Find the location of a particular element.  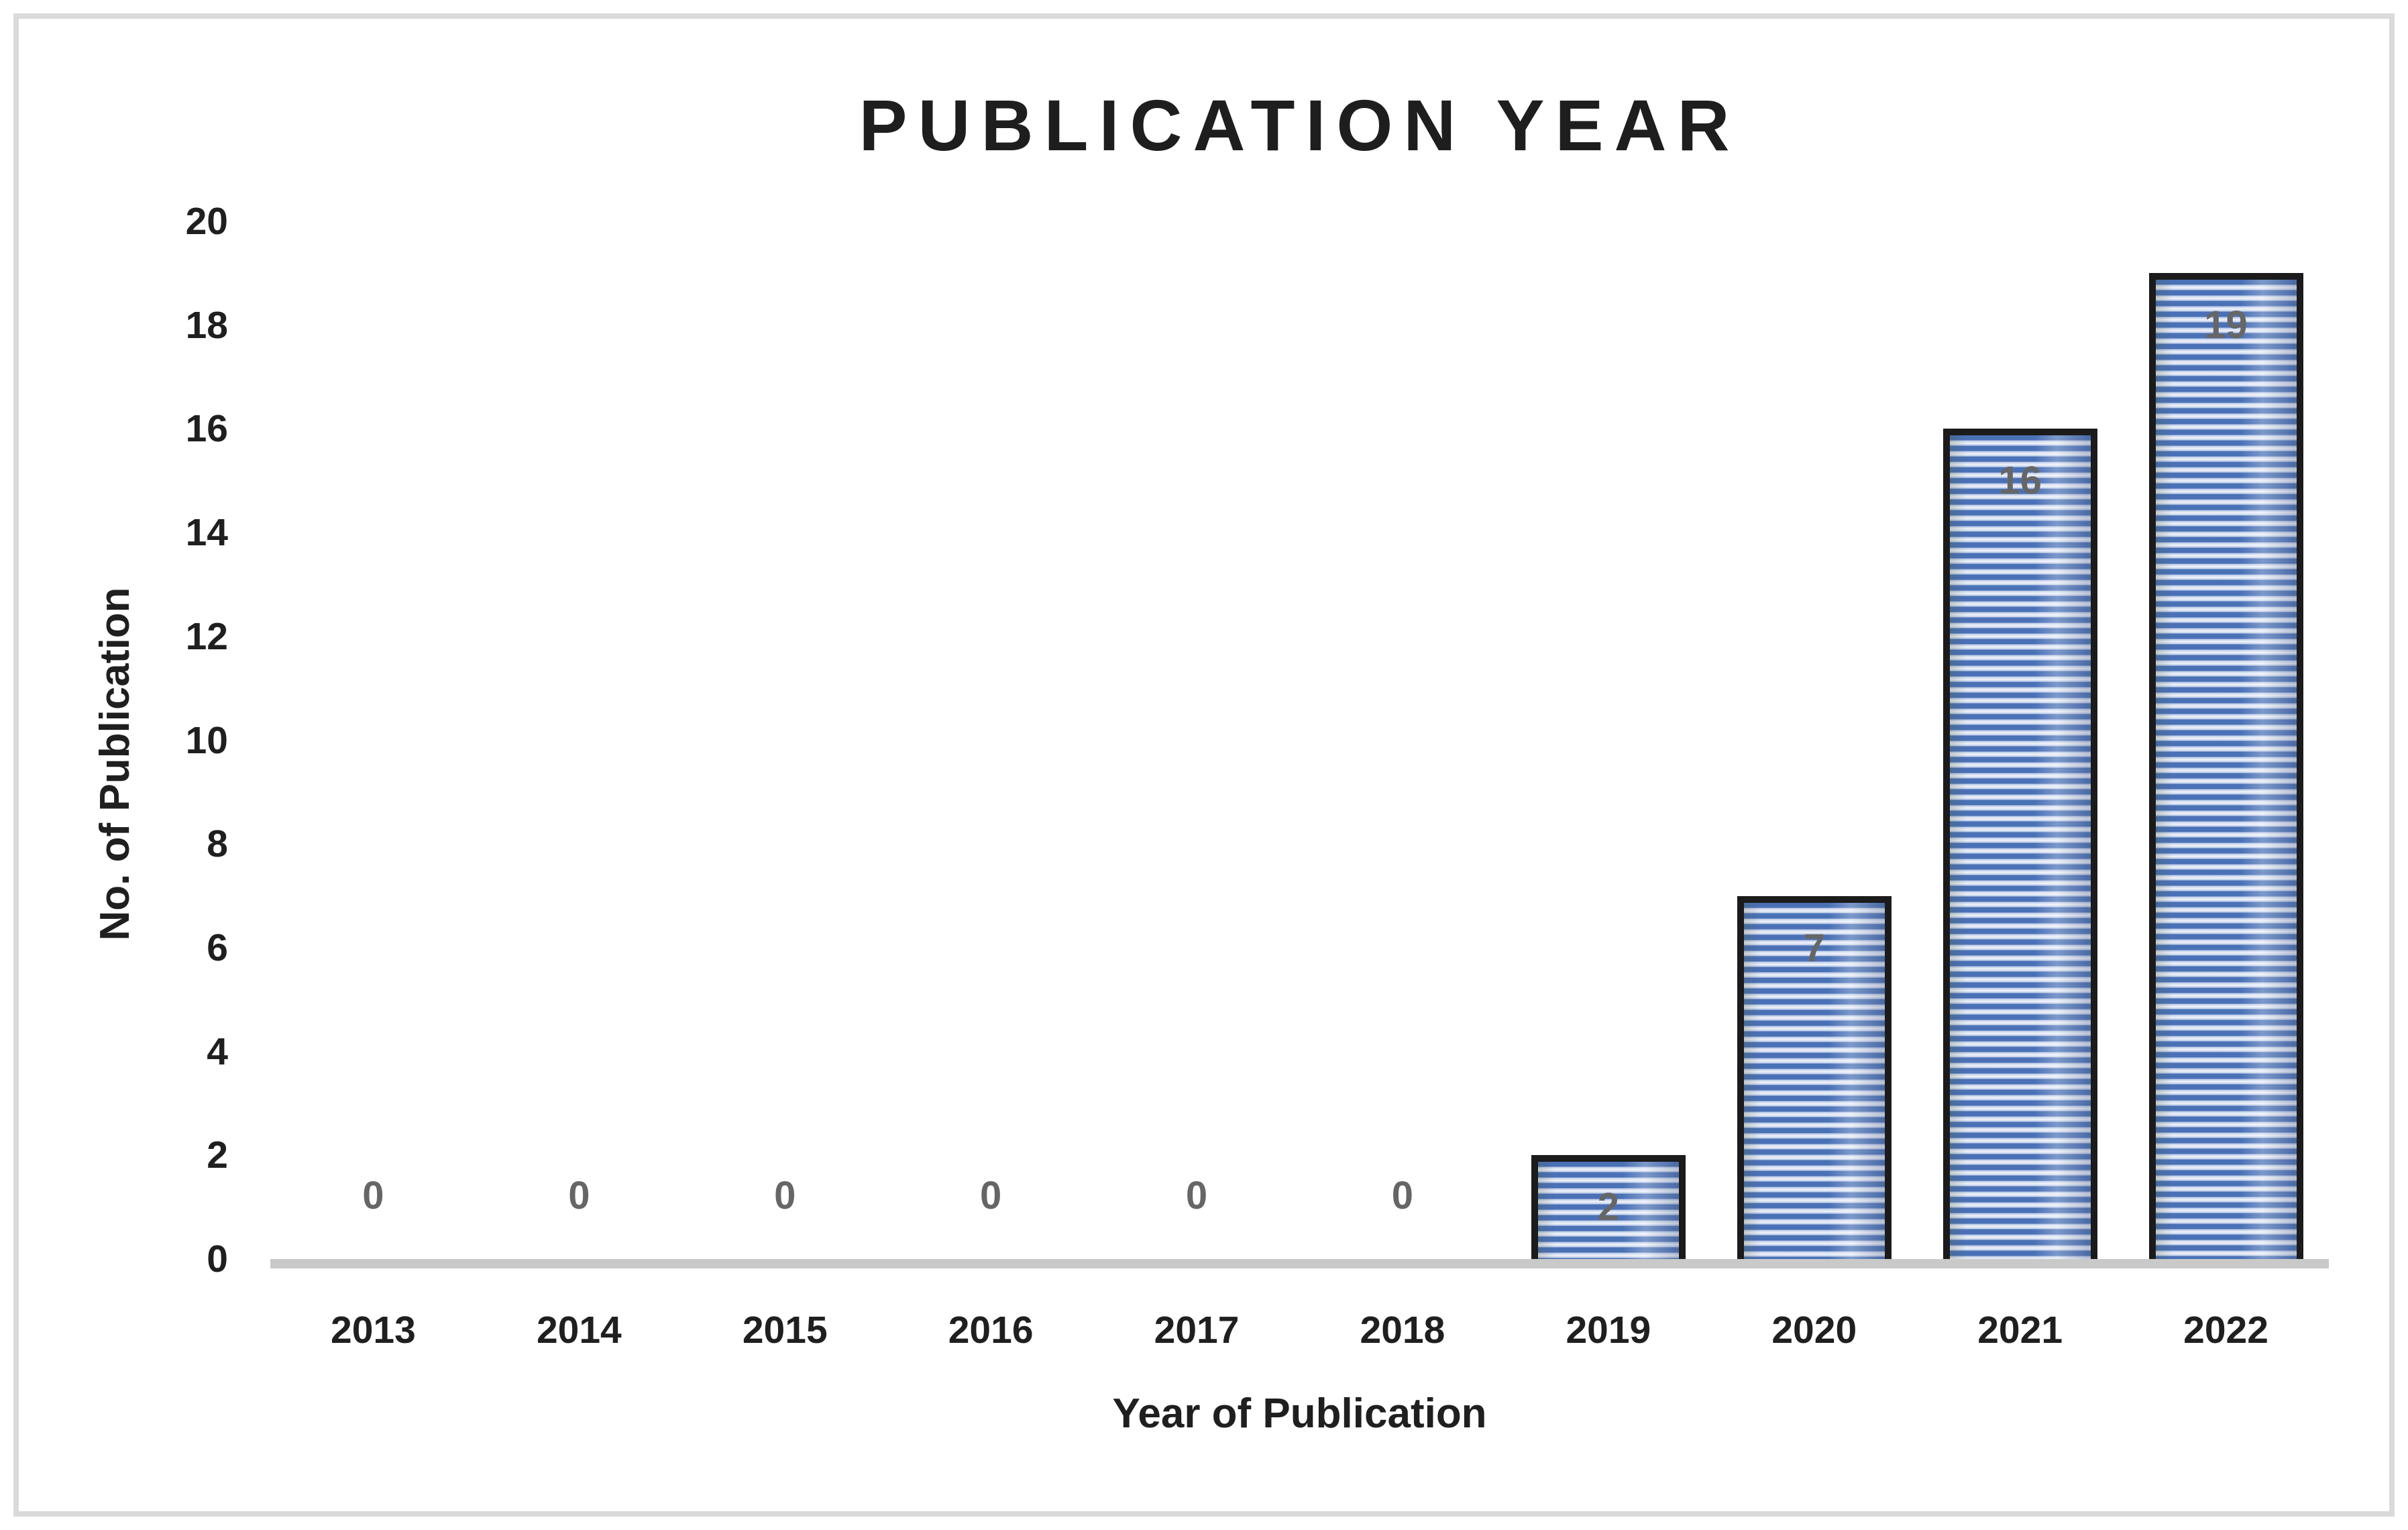

x-tick-label: 2019 is located at coordinates (1608, 1330).